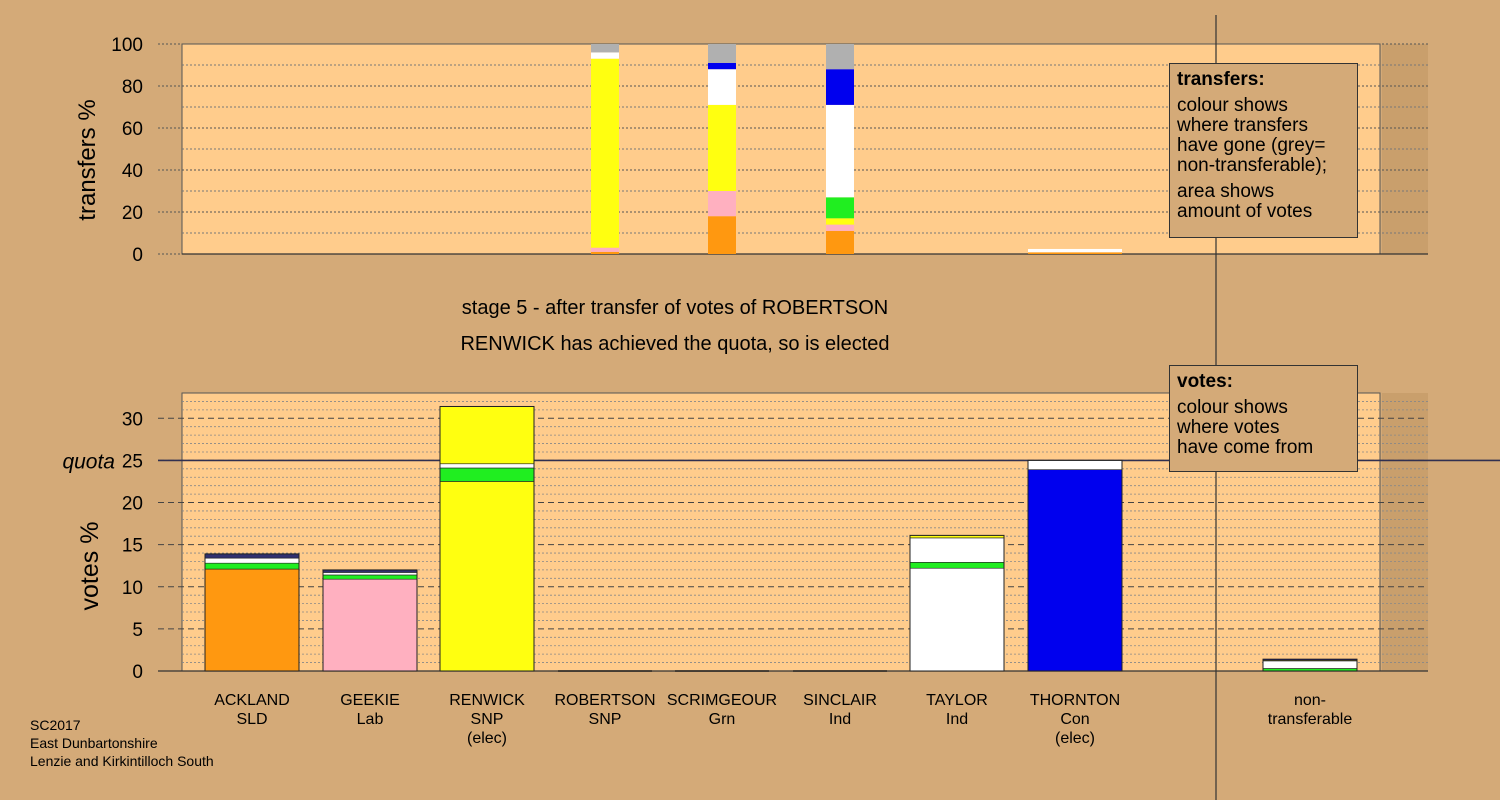 This screenshot has height=800, width=1500. What do you see at coordinates (132, 87) in the screenshot?
I see `transfers-y-tick-label: 80` at bounding box center [132, 87].